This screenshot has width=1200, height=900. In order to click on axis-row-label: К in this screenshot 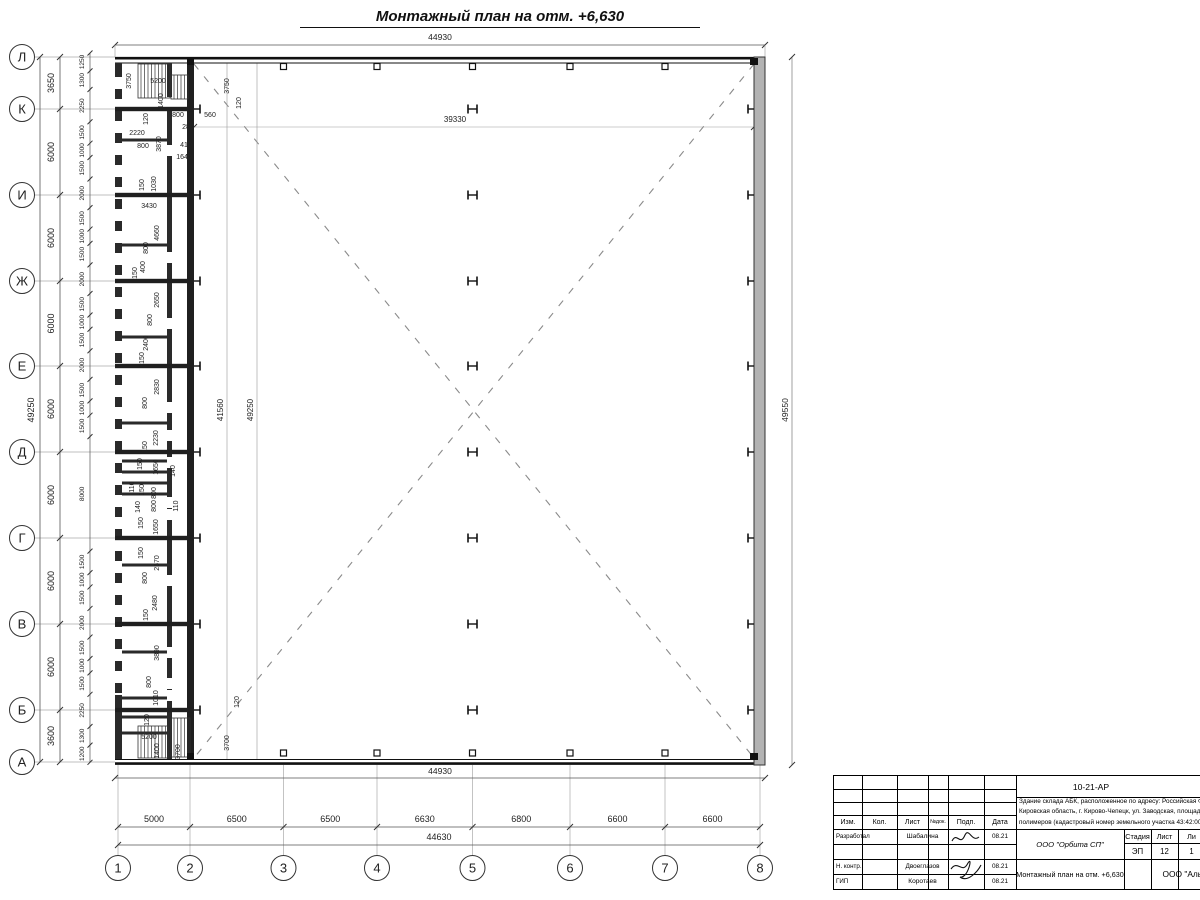, I will do `click(22, 109)`.